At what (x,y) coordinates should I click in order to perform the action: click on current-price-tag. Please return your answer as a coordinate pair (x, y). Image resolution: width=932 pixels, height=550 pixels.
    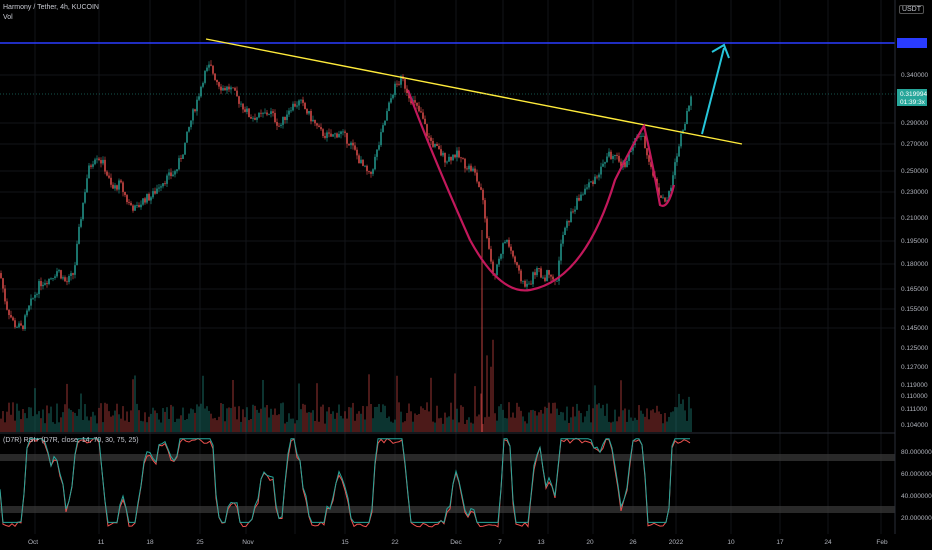
    Looking at the image, I should click on (912, 97).